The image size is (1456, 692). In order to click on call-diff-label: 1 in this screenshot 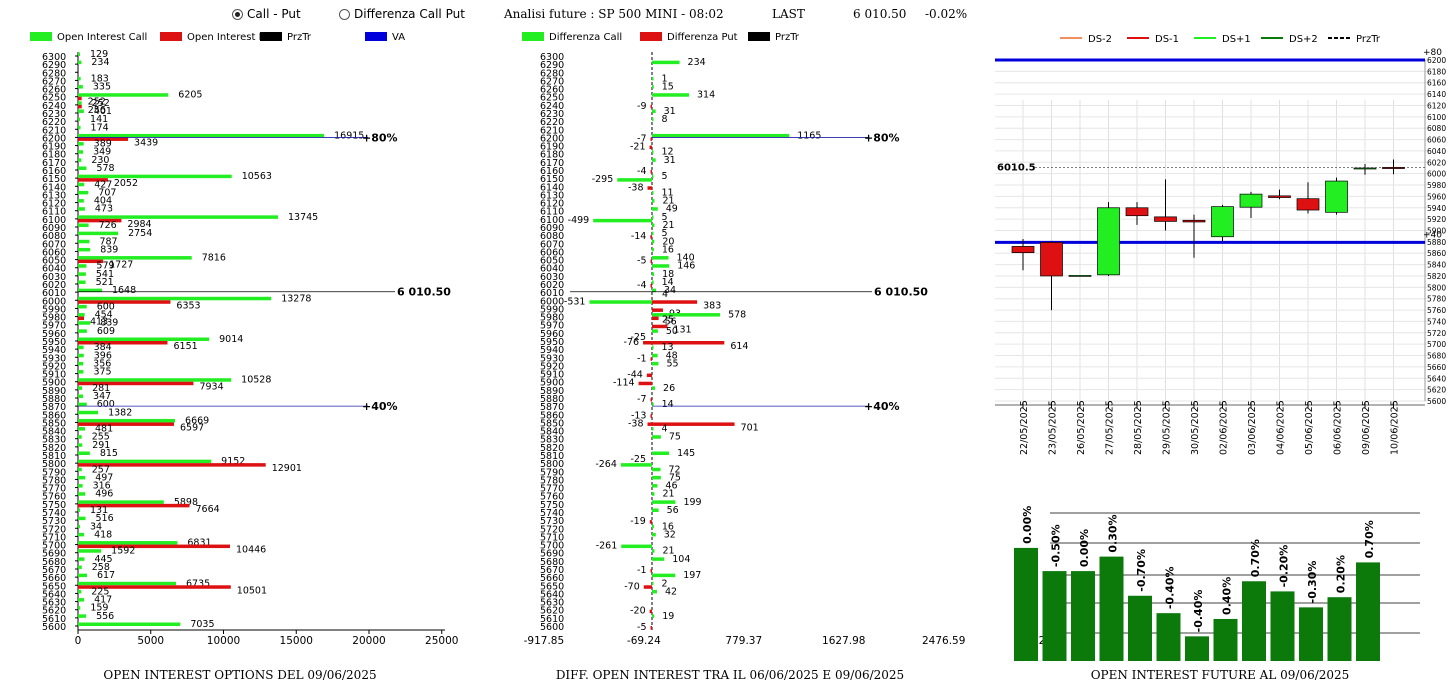, I will do `click(665, 78)`.